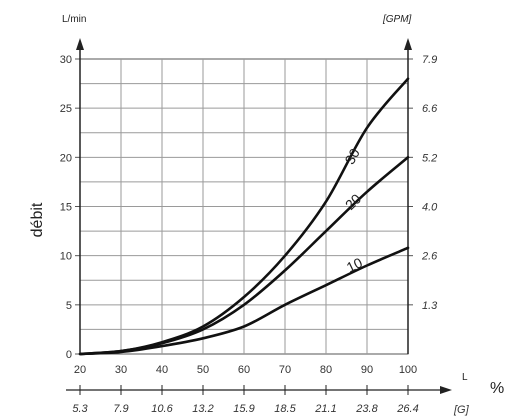 The height and width of the screenshot is (419, 513). What do you see at coordinates (74, 19) in the screenshot?
I see `y-unit: L/min` at bounding box center [74, 19].